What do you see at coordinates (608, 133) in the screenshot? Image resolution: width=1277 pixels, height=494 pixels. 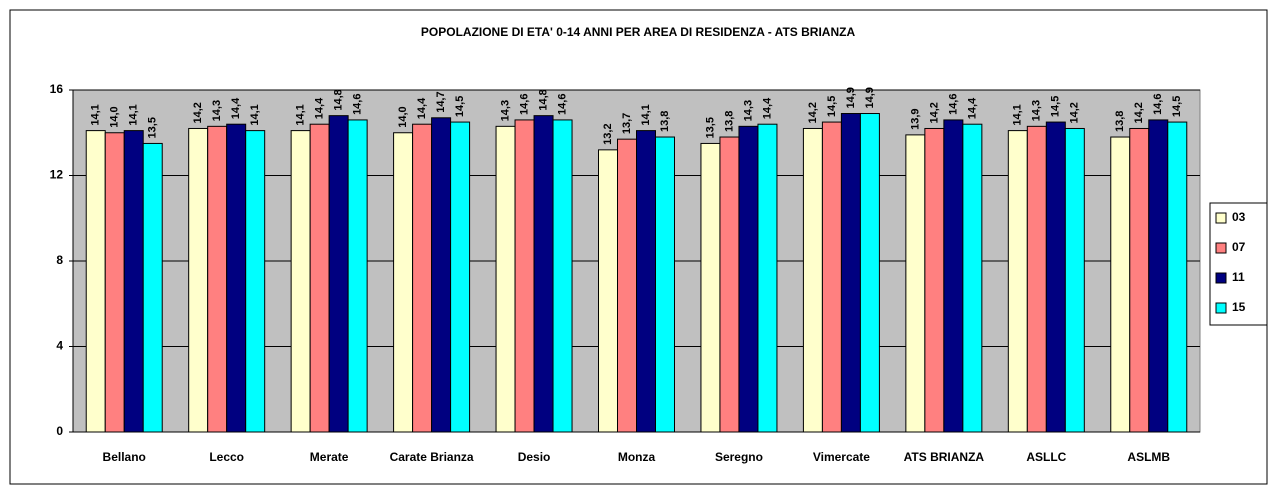 I see `value-label: 13,2` at bounding box center [608, 133].